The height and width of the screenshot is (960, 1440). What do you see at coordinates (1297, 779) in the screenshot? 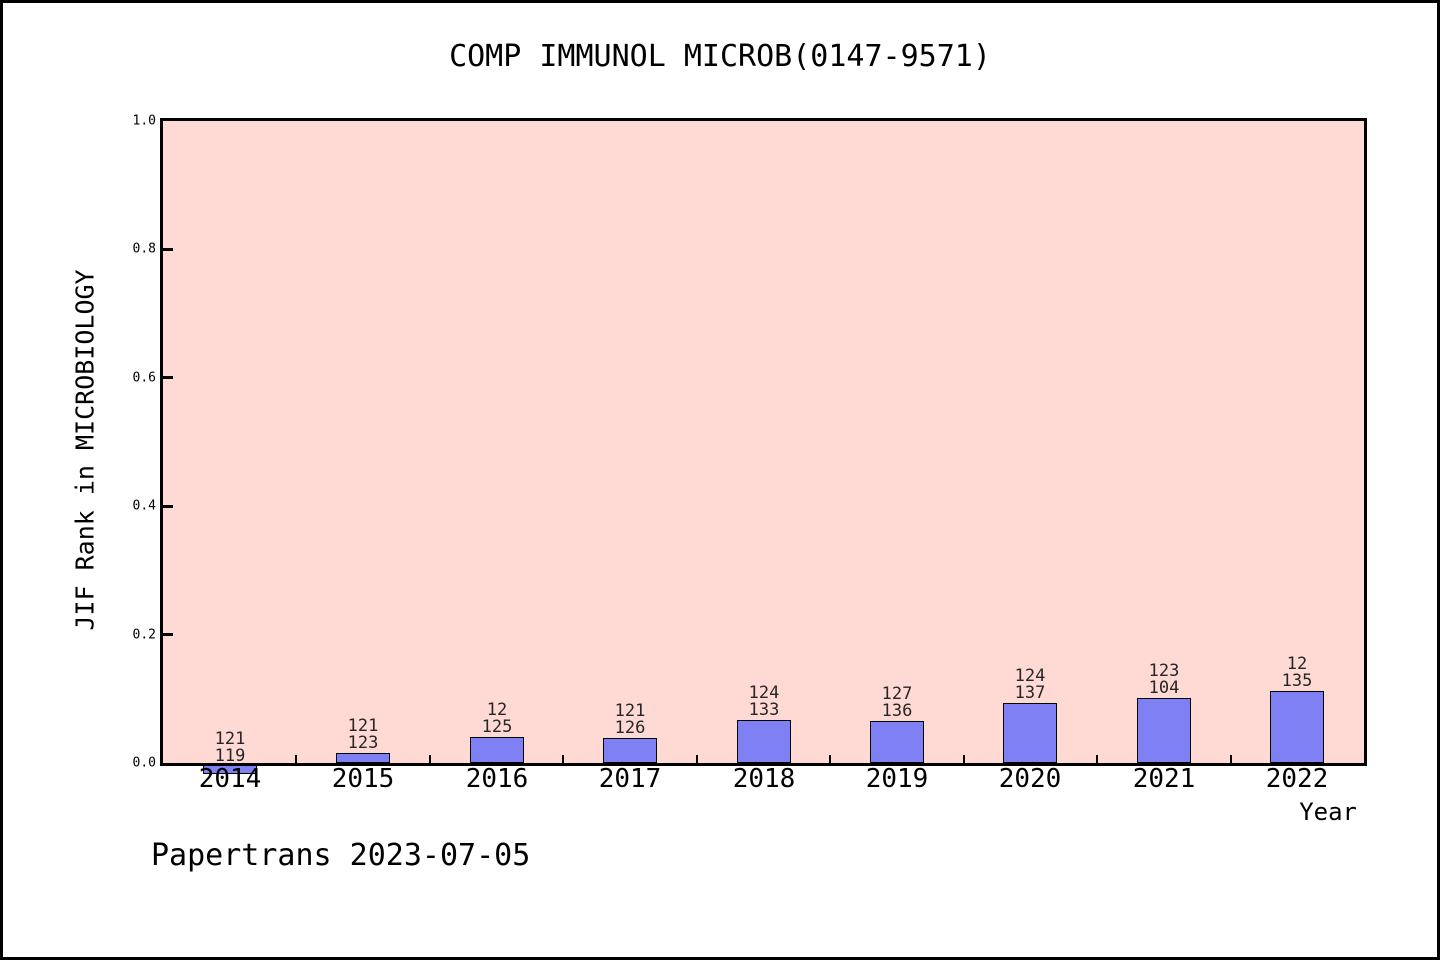
I see `x-tick-label: 2022` at bounding box center [1297, 779].